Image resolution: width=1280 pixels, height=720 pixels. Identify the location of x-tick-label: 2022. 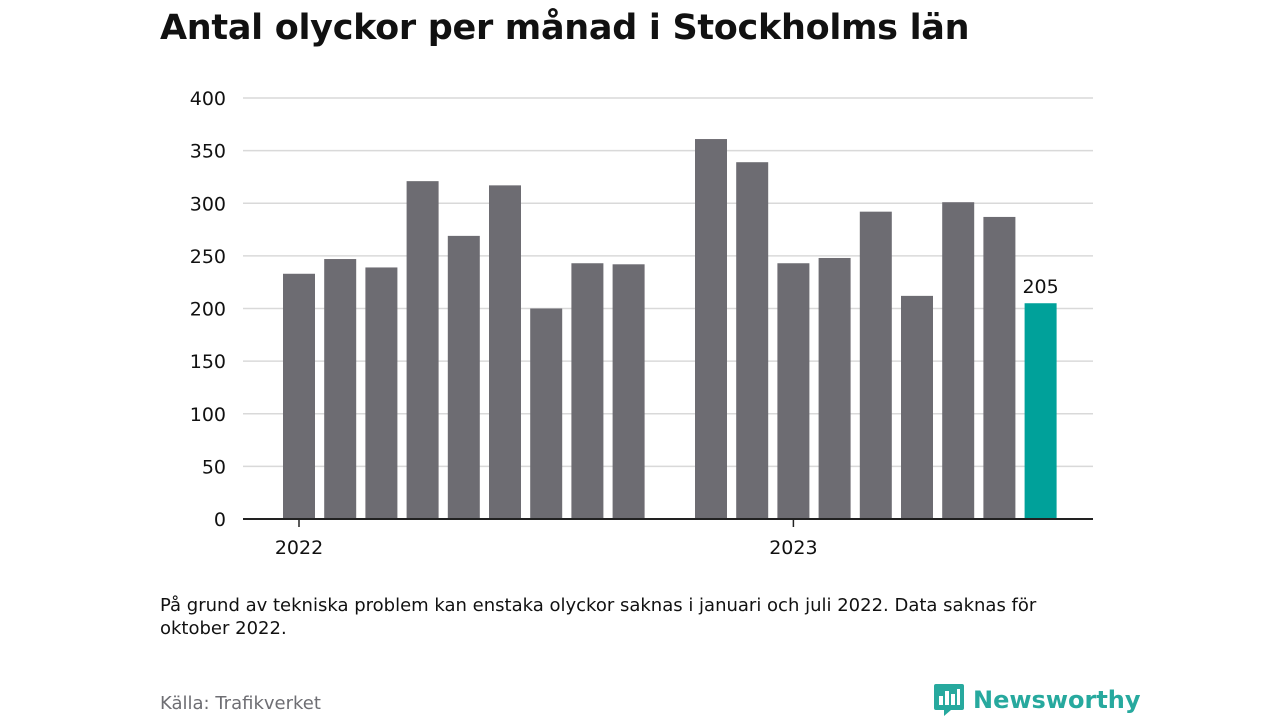
(299, 548).